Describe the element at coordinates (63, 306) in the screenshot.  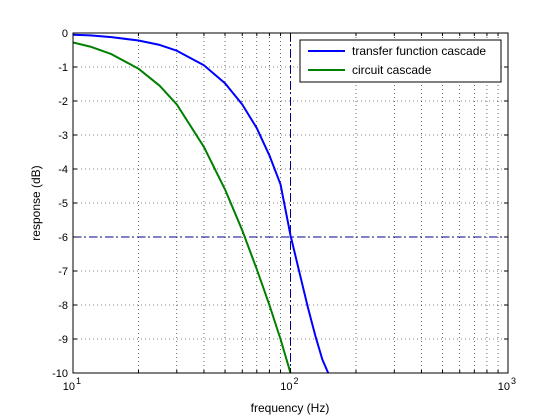
I see `y-tick-label: -8` at that location.